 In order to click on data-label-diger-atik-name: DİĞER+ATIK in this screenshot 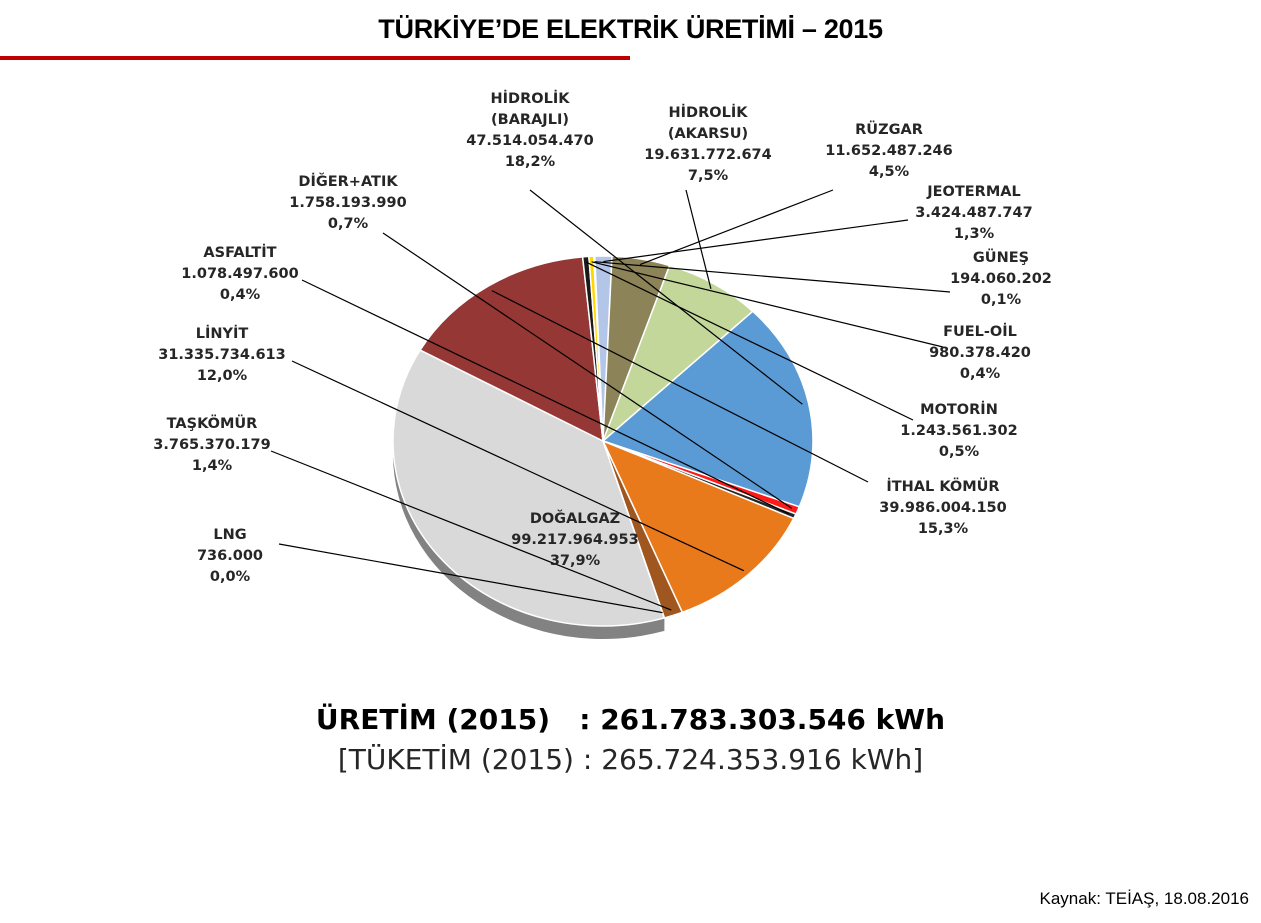, I will do `click(348, 181)`.